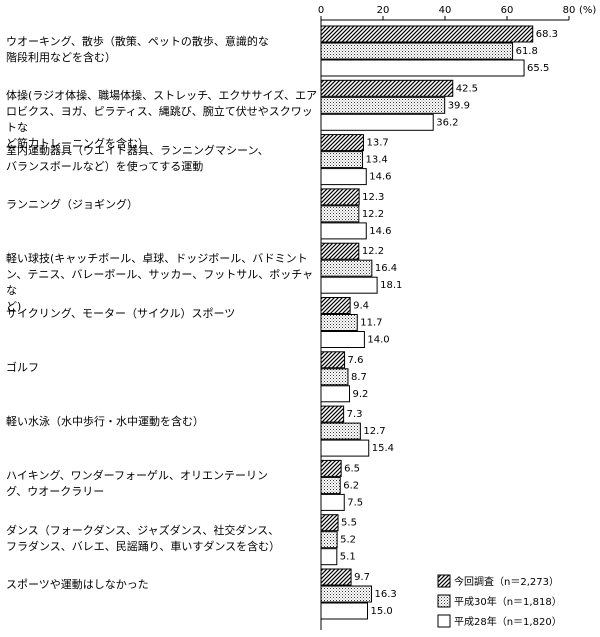 This screenshot has width=600, height=637. What do you see at coordinates (105, 422) in the screenshot?
I see `category-label-line: 軽い水泳（水中歩行・水中運動を含む）` at bounding box center [105, 422].